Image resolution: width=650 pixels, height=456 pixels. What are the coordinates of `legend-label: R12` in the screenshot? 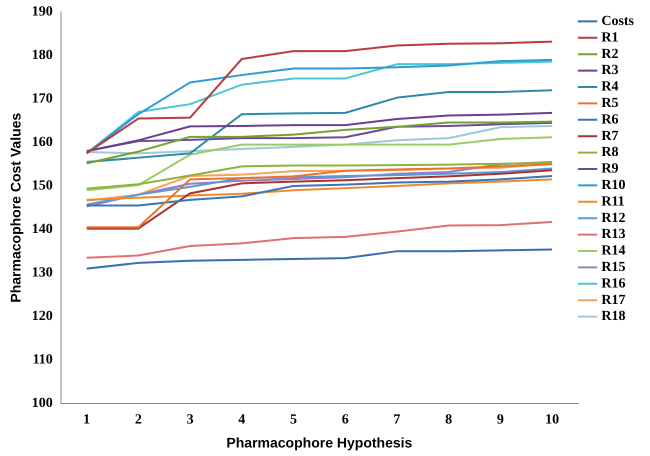 It's located at (613, 218).